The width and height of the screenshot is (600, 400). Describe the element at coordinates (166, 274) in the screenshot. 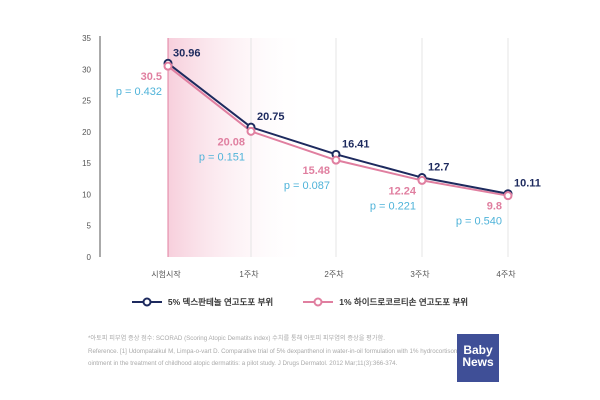

I see `x-tick-label: 시험시작` at that location.